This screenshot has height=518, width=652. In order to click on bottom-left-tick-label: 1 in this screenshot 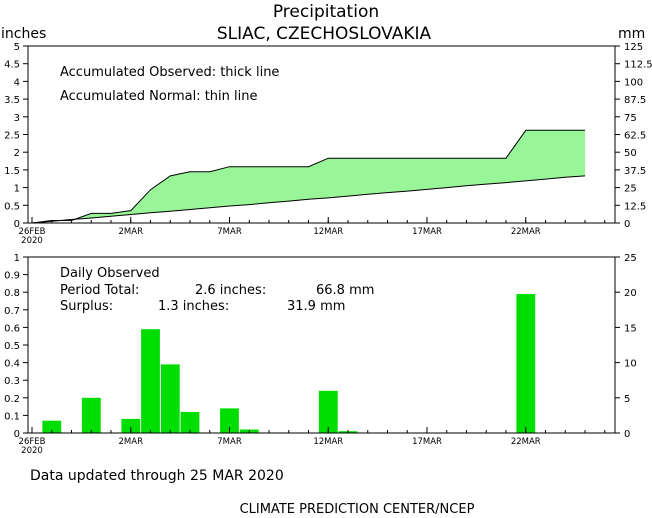, I will do `click(17, 258)`.